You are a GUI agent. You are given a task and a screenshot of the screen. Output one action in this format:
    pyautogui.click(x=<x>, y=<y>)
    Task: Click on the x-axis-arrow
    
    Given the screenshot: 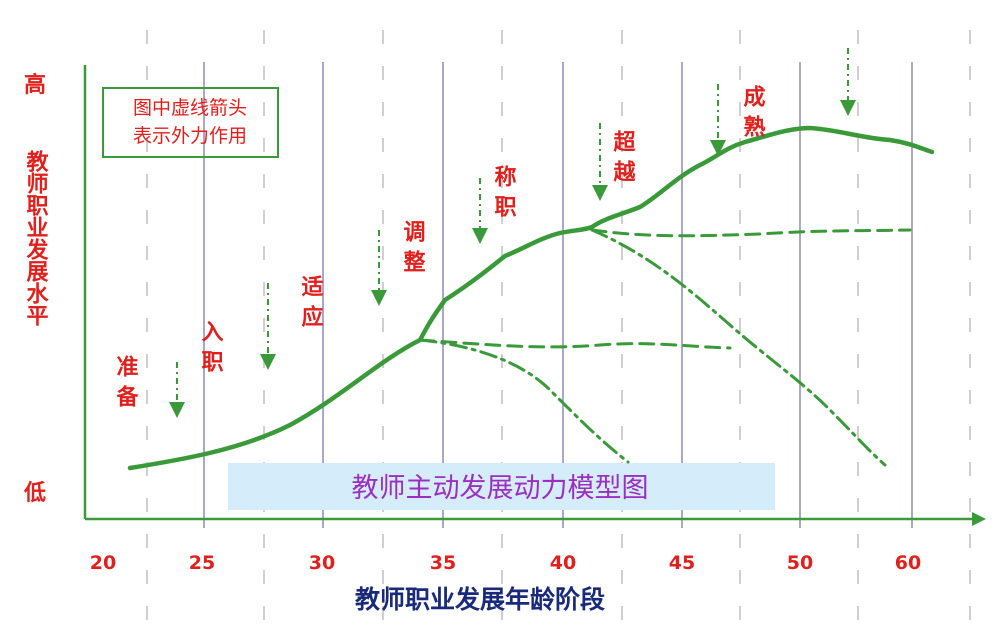 What is the action you would take?
    pyautogui.click(x=979, y=519)
    